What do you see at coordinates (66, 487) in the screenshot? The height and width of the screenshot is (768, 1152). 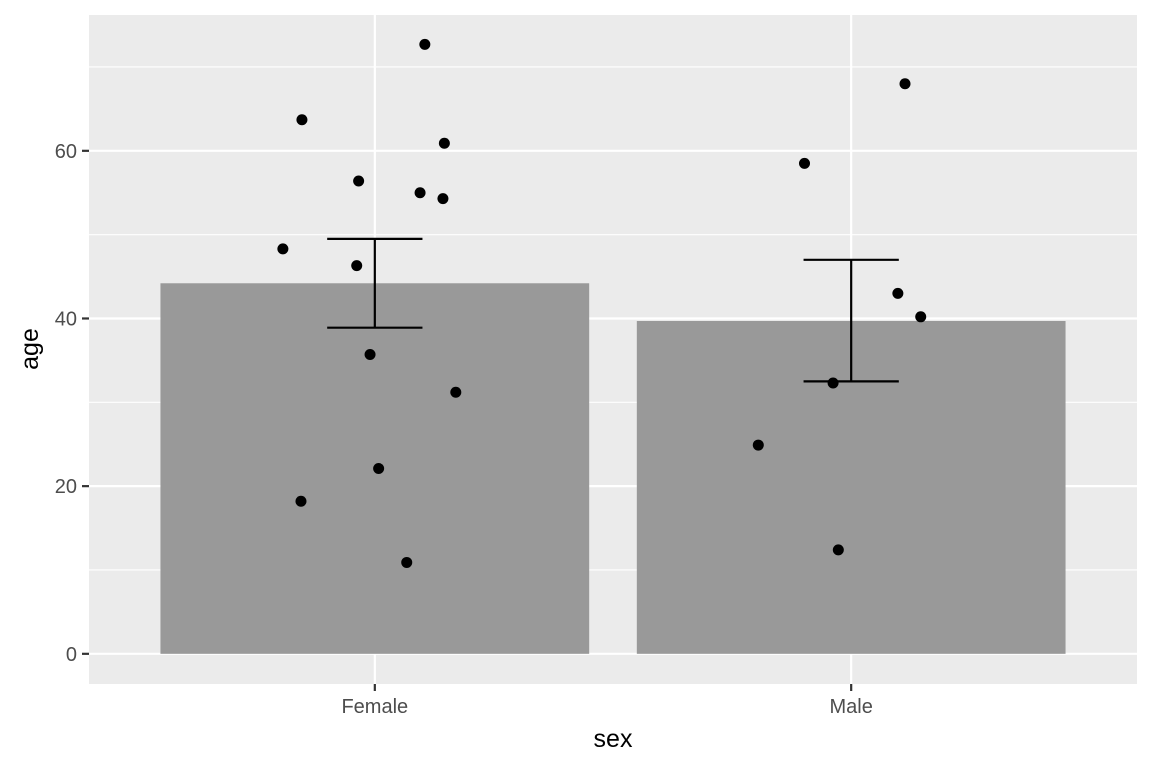 I see `y-tick-label: 20` at bounding box center [66, 487].